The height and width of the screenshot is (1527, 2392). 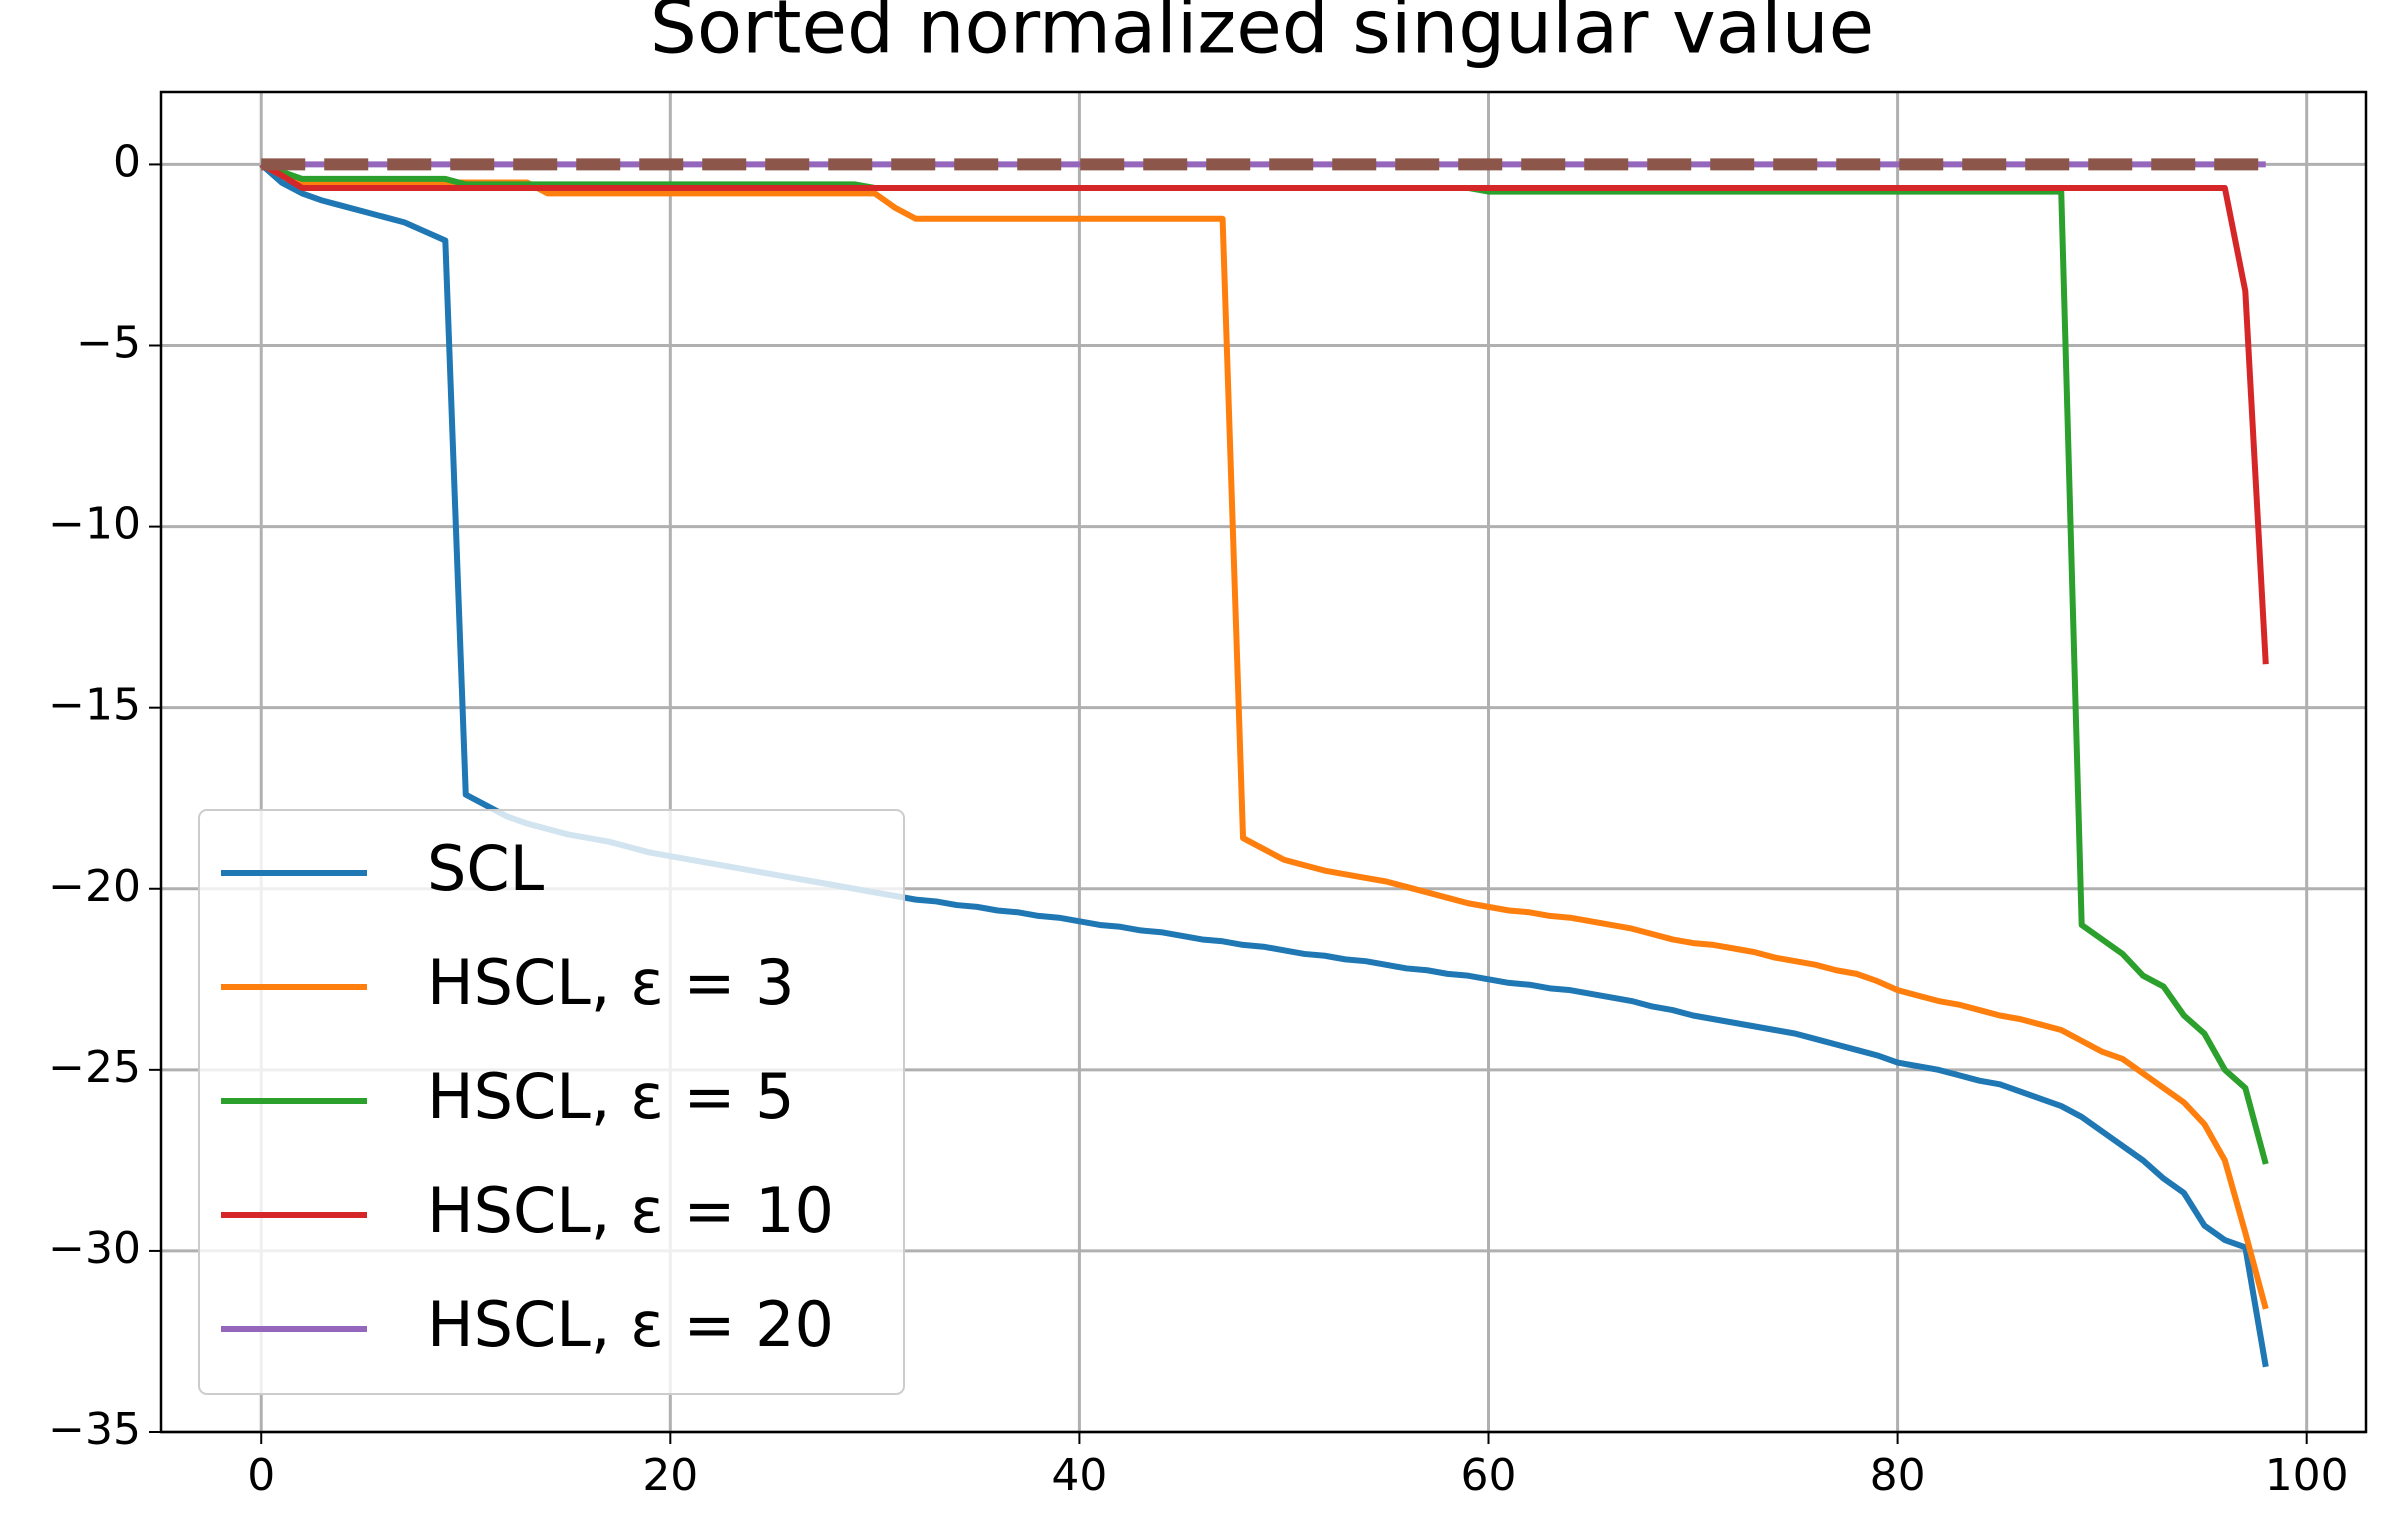 I want to click on y-tick-label: −15, so click(x=94, y=705).